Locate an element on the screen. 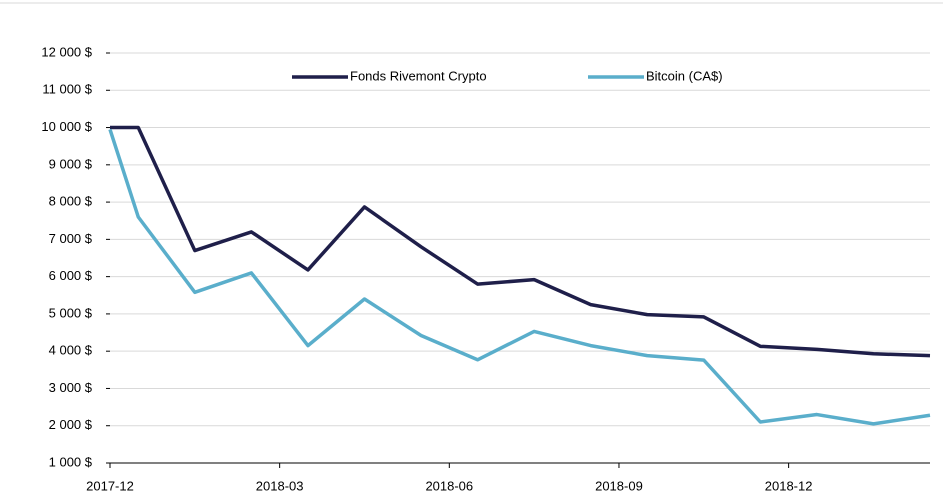  legend-label: Bitcoin (CA$) is located at coordinates (684, 75).